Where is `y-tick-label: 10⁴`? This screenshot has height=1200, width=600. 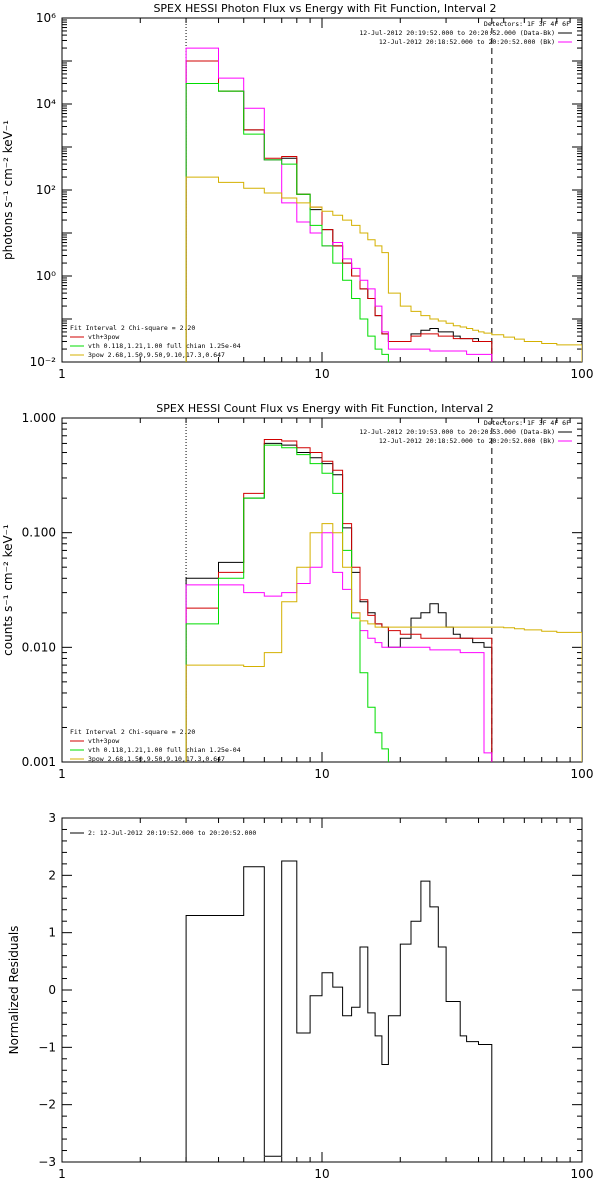 y-tick-label: 10⁴ is located at coordinates (46, 104).